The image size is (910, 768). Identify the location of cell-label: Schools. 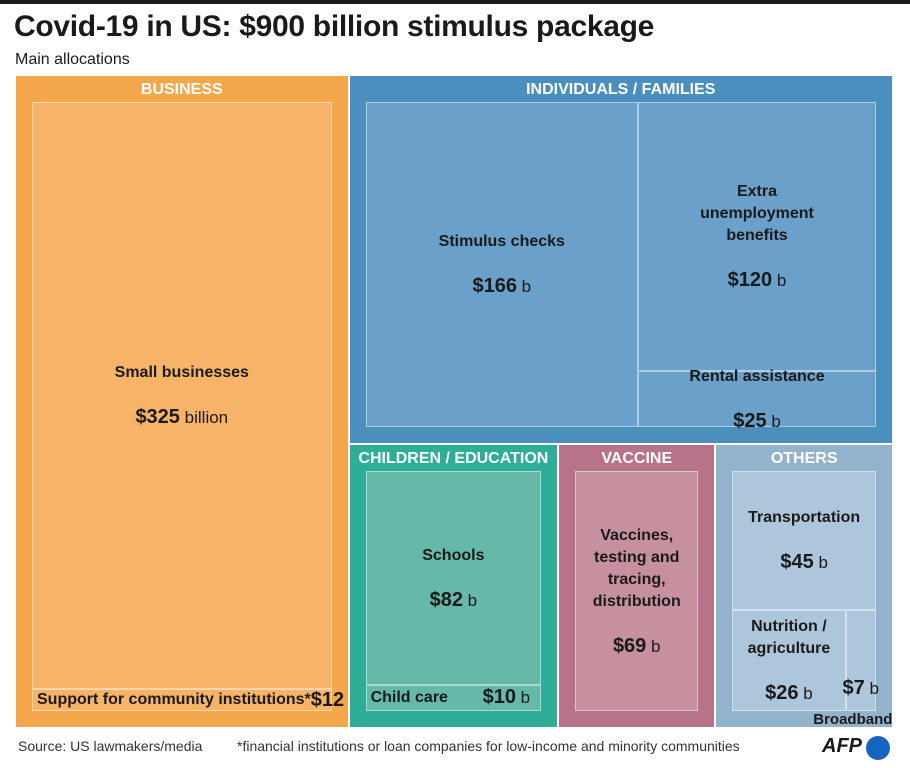
(453, 555).